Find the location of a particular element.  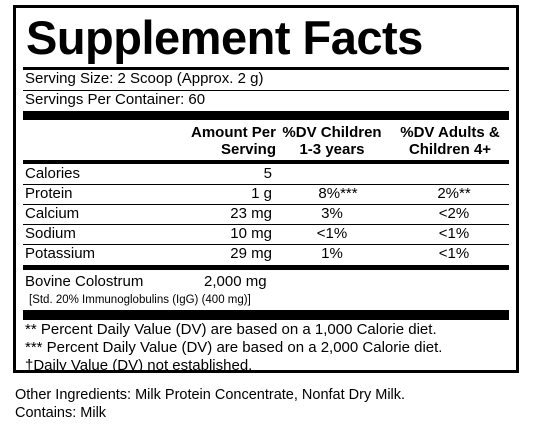

nutrient-name: Calories is located at coordinates (53, 173).